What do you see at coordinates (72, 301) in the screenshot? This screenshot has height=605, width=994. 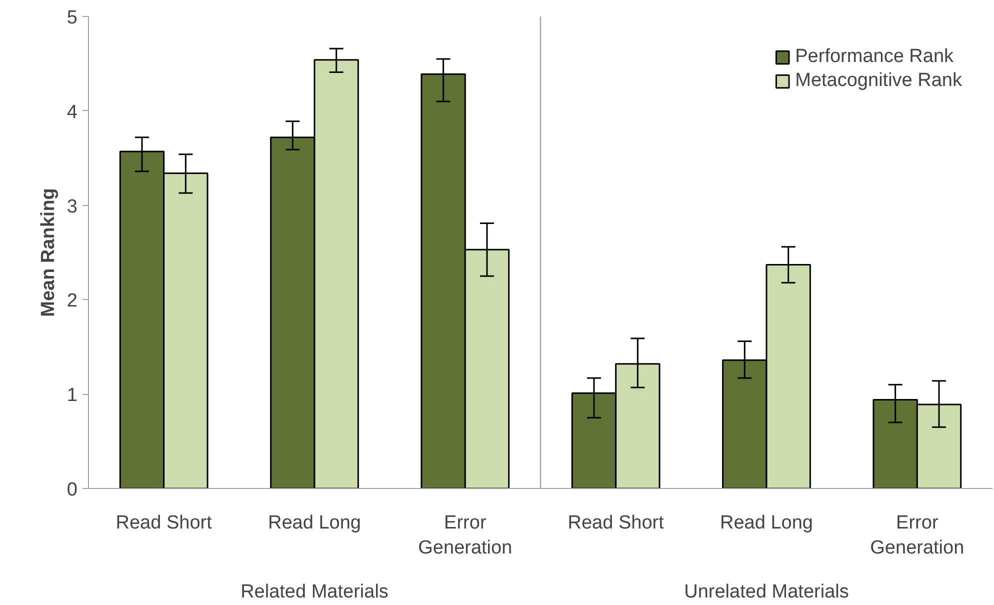 I see `y-tick-label: 2` at bounding box center [72, 301].